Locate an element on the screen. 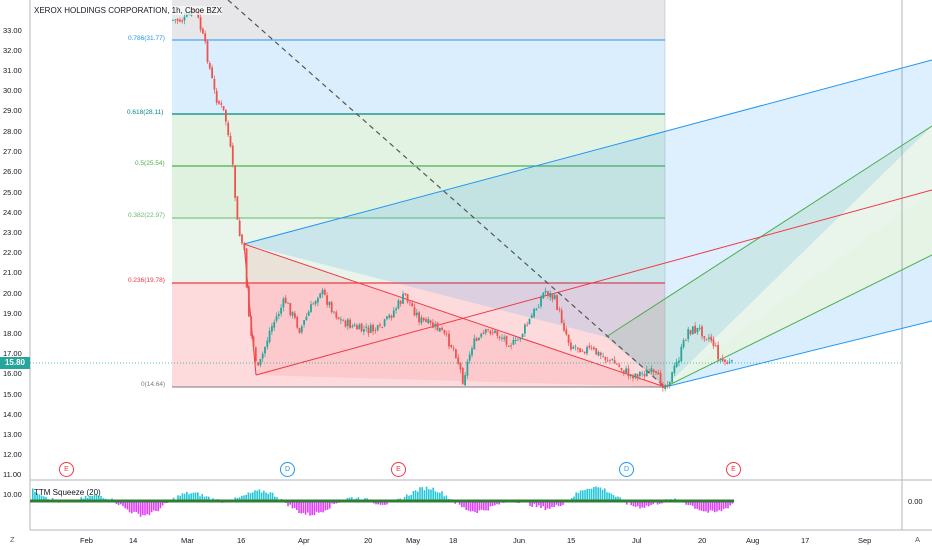 This screenshot has width=932, height=550. time-axis-label: Jul is located at coordinates (637, 540).